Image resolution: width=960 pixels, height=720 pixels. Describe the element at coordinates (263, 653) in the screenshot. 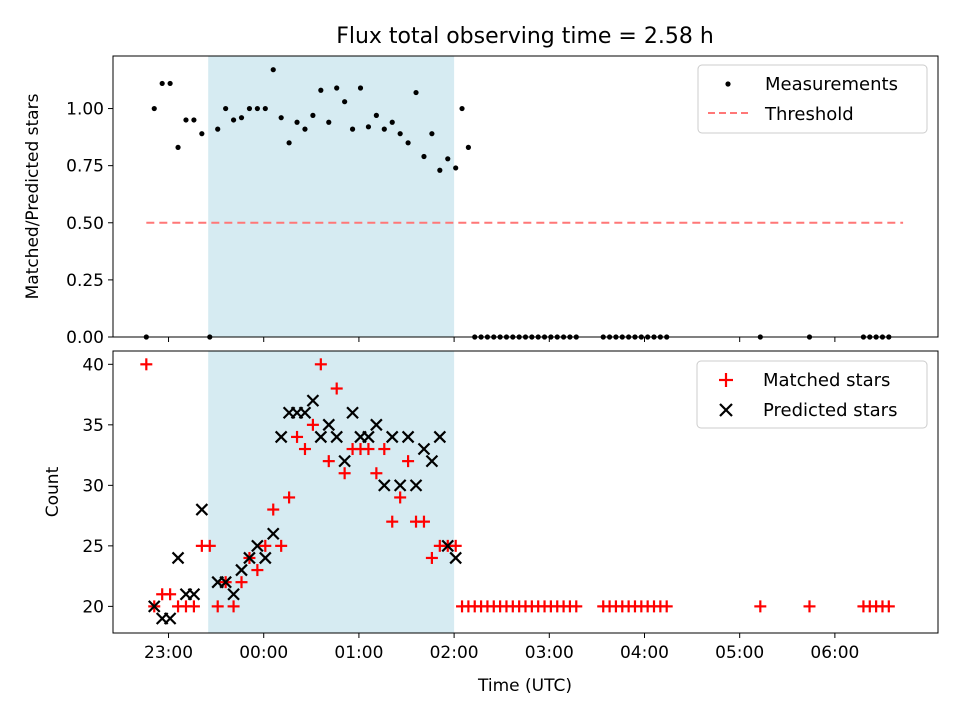

I see `x-tick-label: 00:00` at that location.